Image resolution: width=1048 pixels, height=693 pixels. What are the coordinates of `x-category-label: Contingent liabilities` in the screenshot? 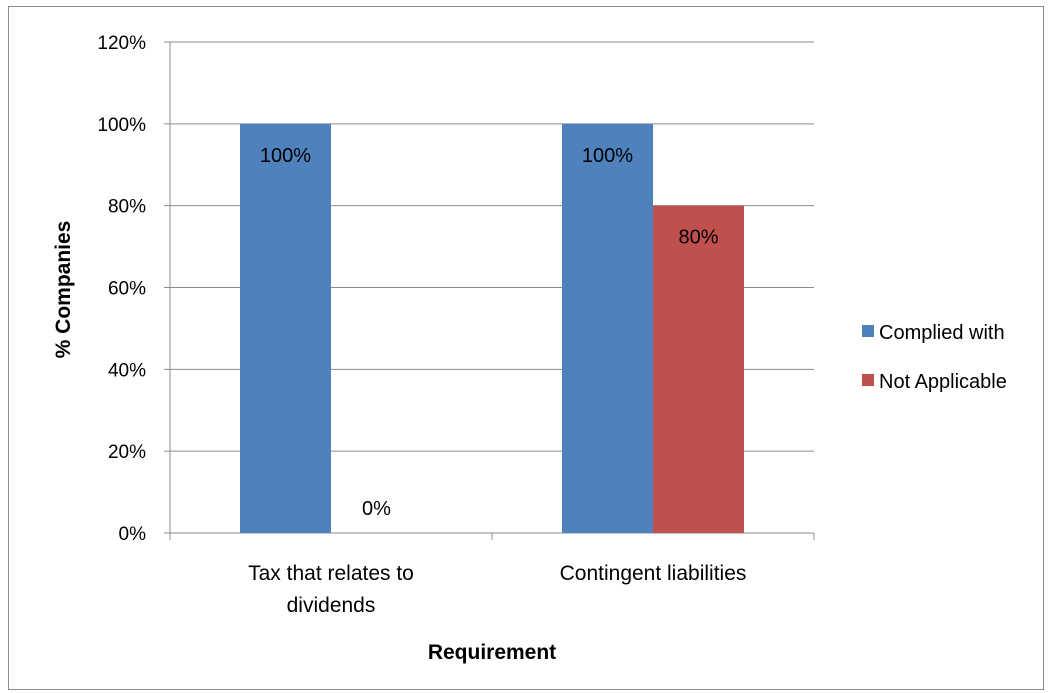 It's located at (653, 573).